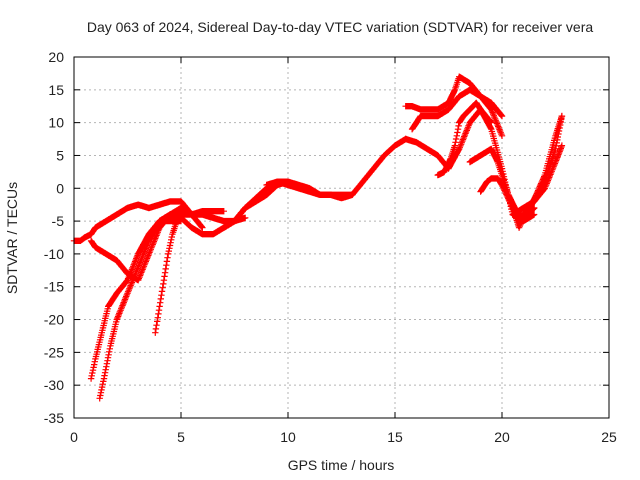 The width and height of the screenshot is (640, 480). Describe the element at coordinates (12, 238) in the screenshot. I see `y-axis-title: SDTVAR / TECUs` at that location.